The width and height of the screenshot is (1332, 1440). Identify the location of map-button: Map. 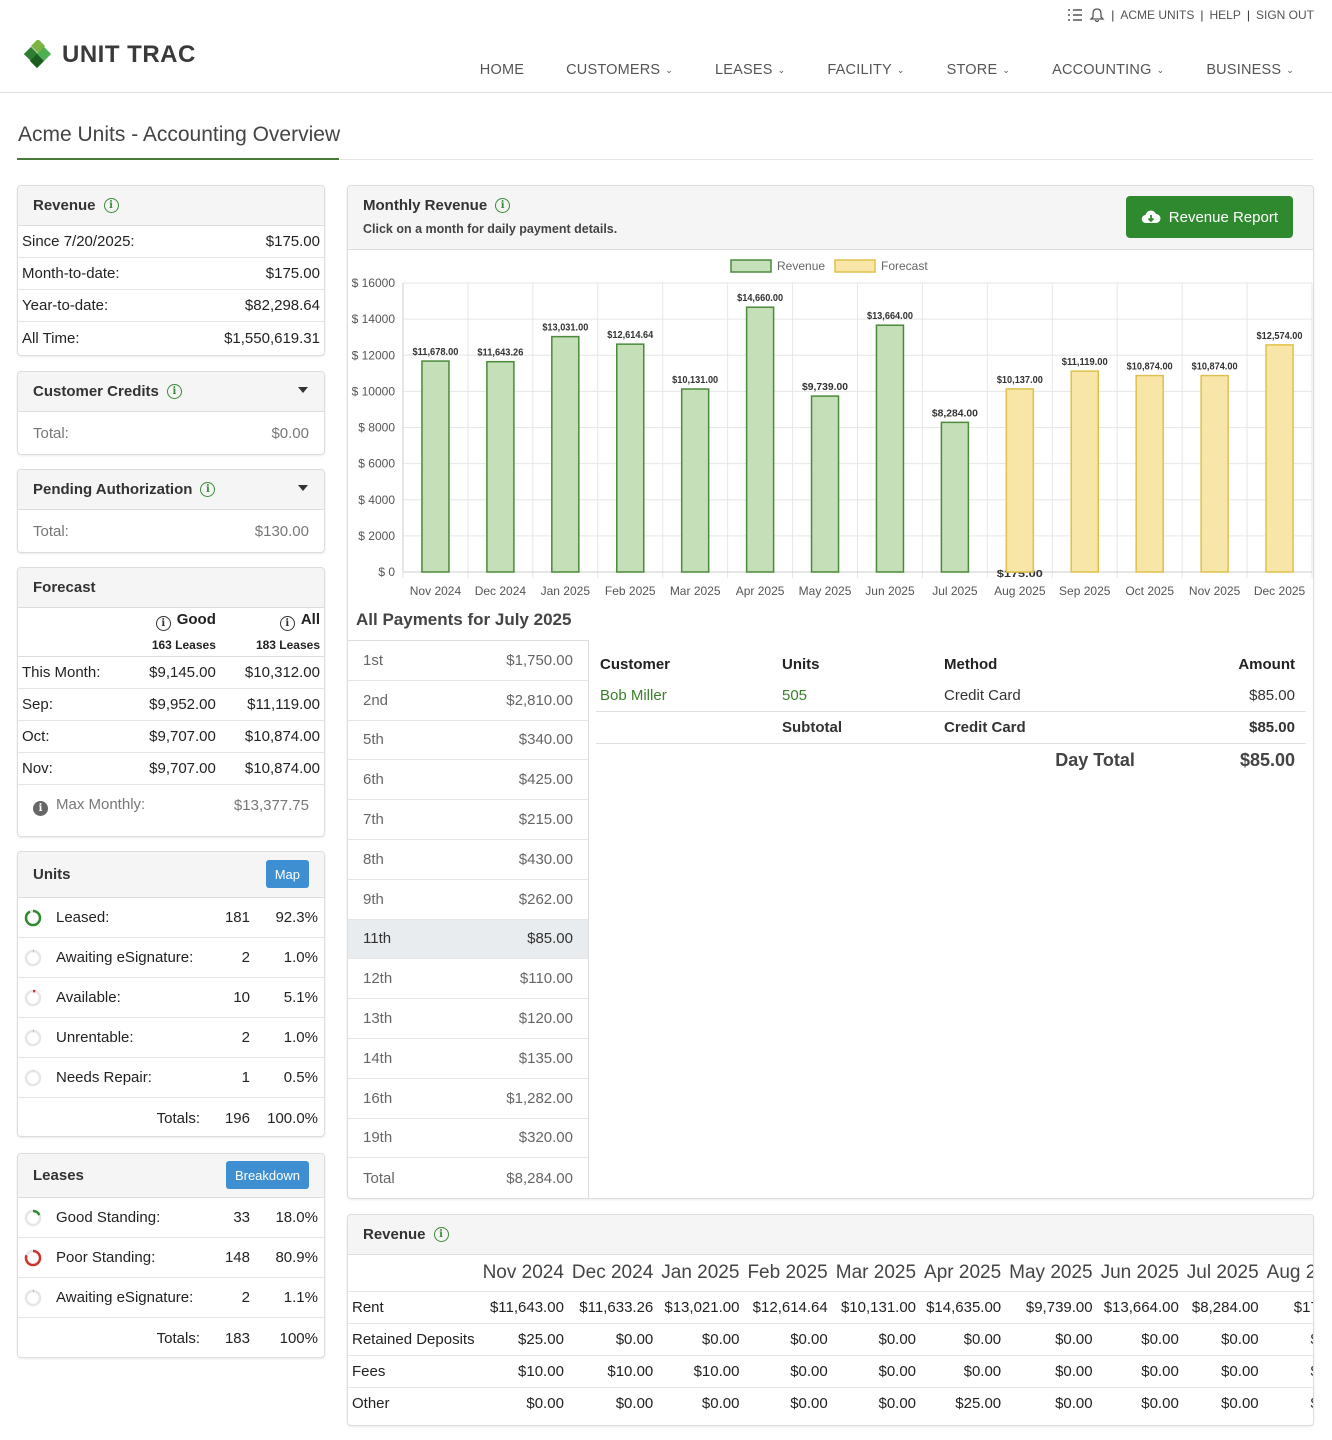
(287, 874).